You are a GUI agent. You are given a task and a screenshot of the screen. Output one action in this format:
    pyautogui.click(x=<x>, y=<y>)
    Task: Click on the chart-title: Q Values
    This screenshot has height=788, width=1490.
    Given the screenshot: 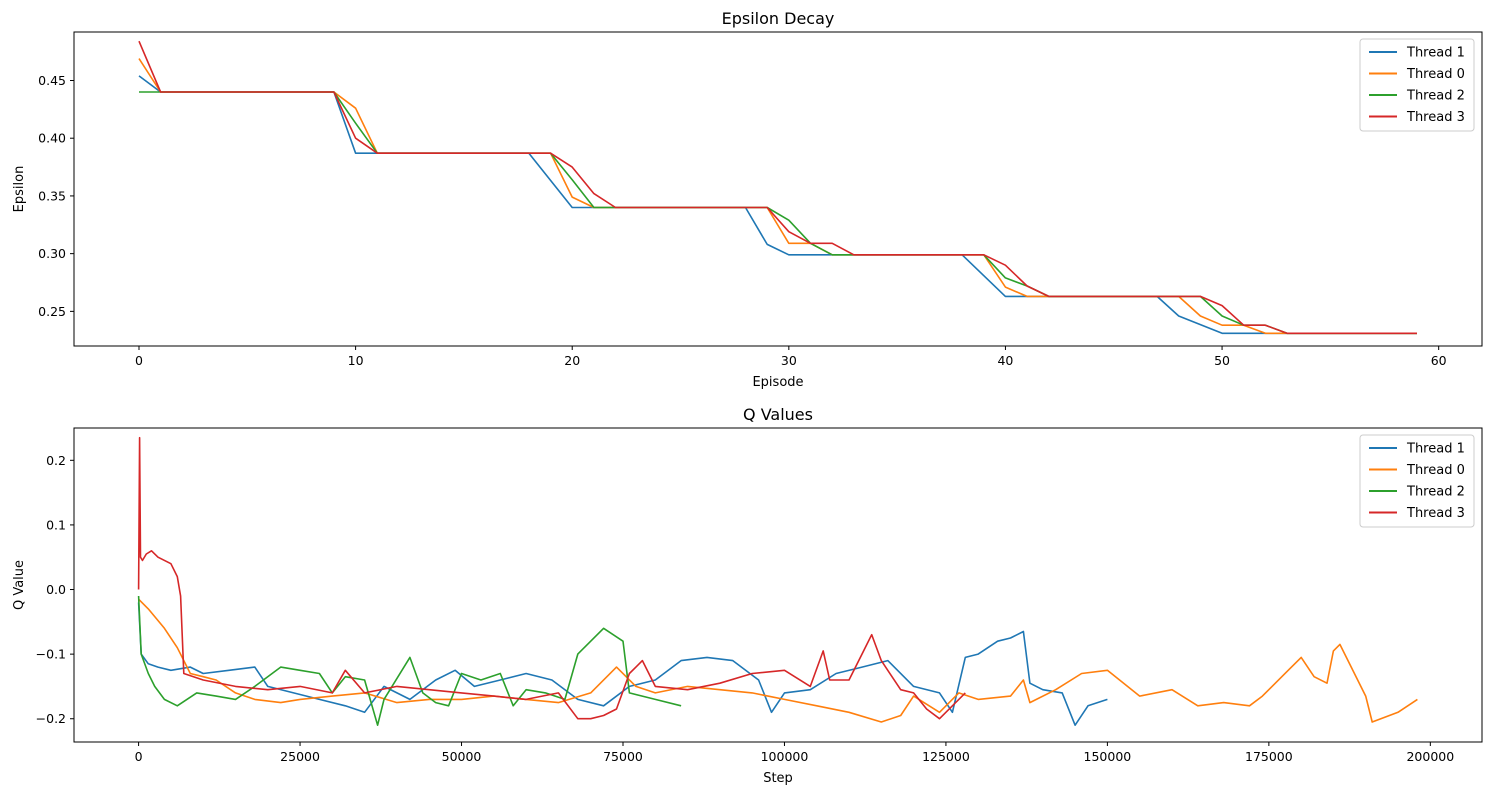 What is the action you would take?
    pyautogui.click(x=778, y=414)
    